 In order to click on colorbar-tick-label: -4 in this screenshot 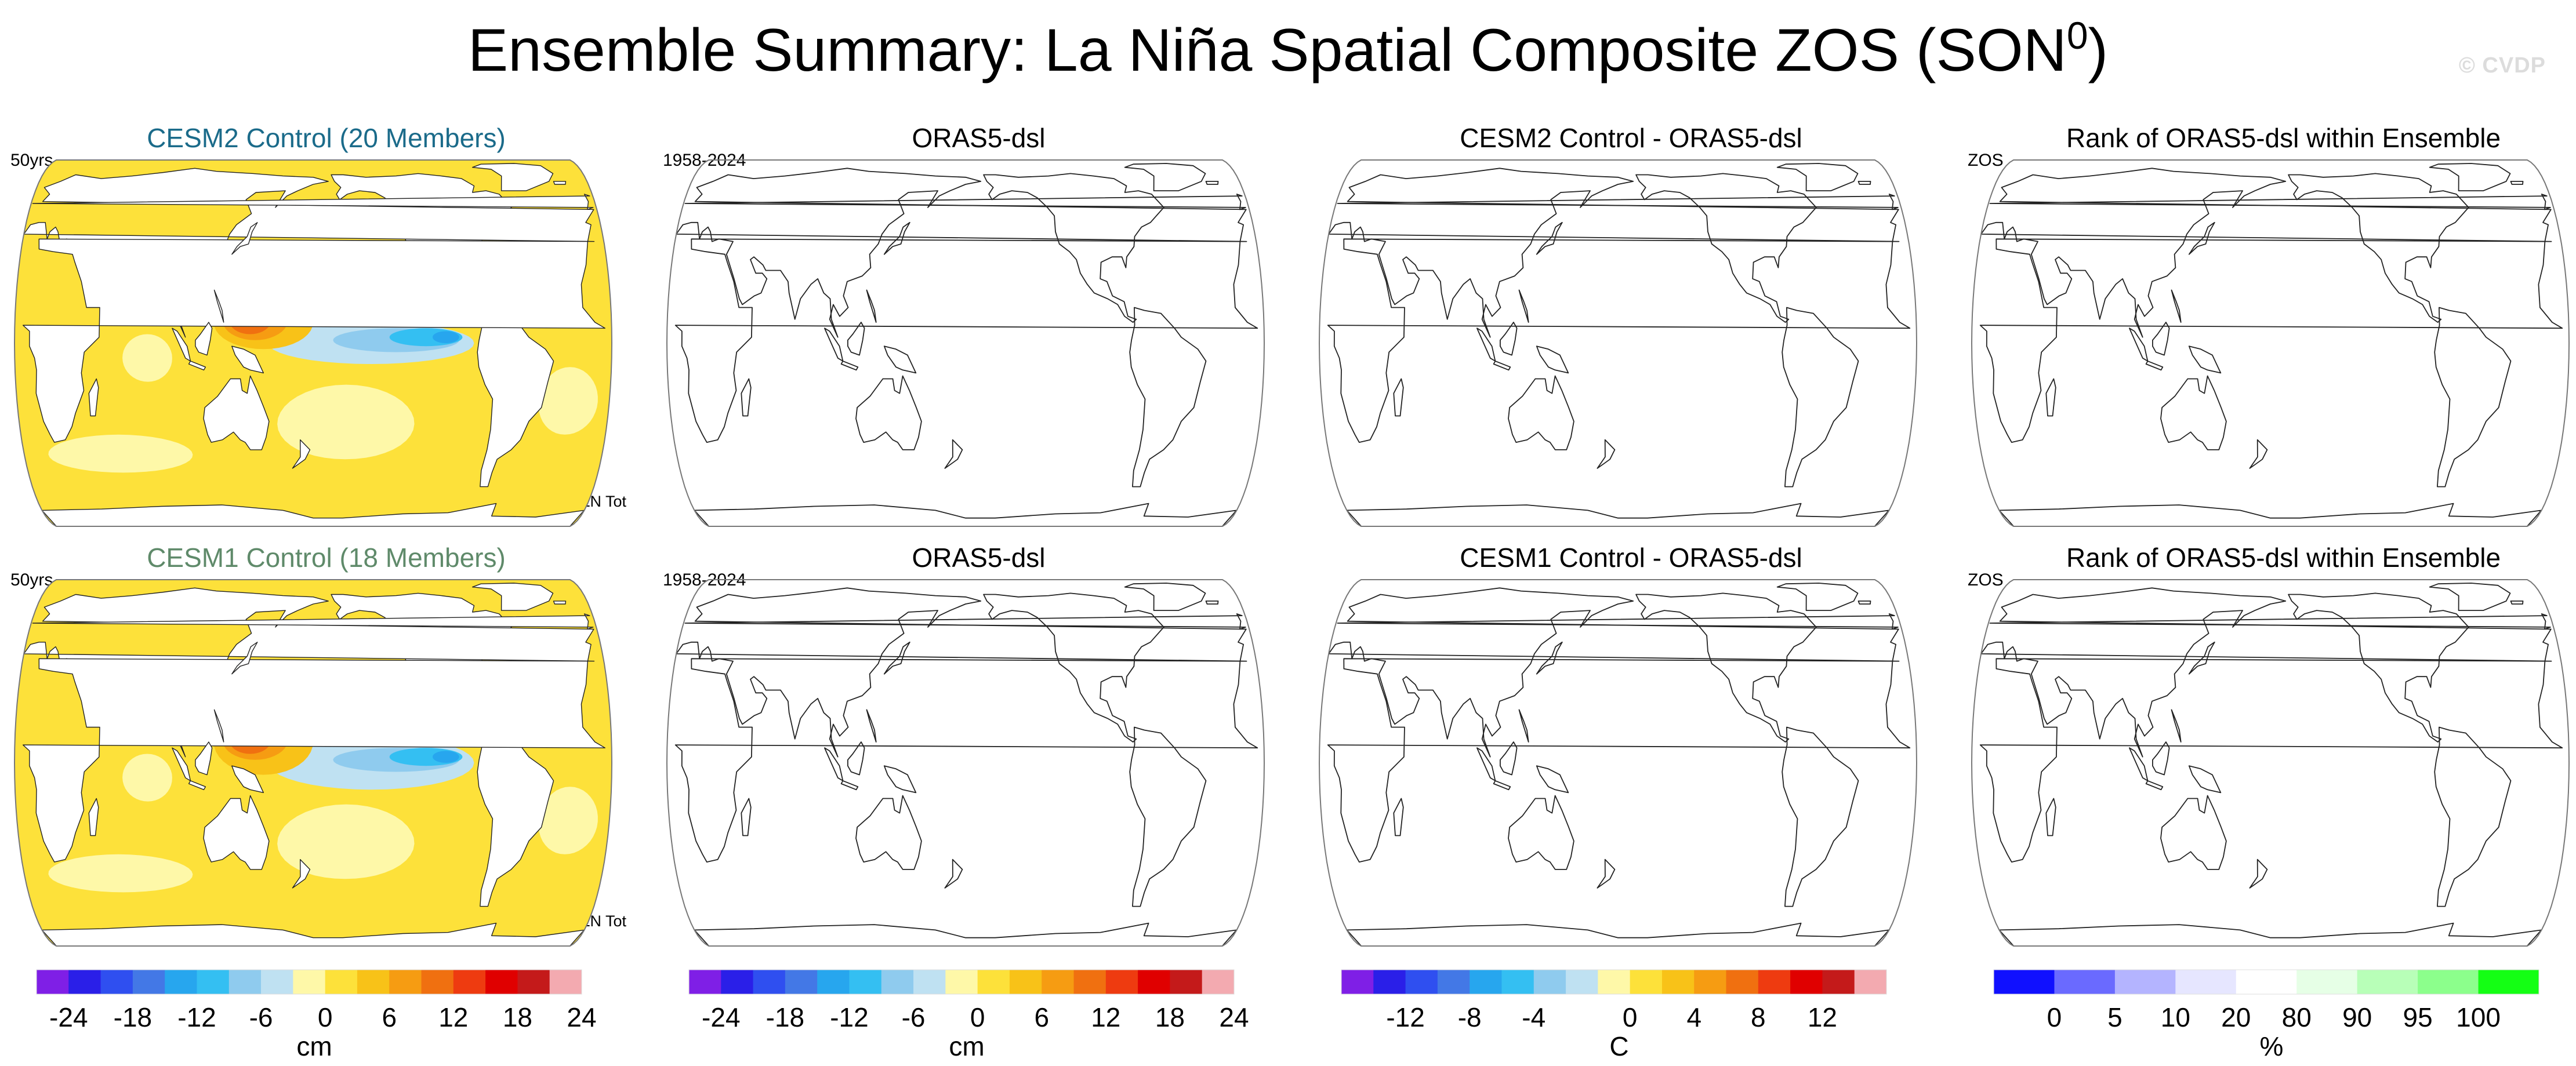, I will do `click(1534, 1017)`.